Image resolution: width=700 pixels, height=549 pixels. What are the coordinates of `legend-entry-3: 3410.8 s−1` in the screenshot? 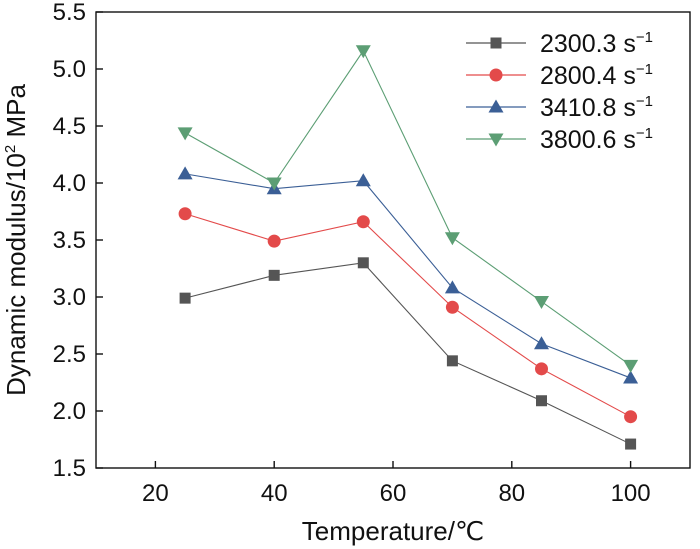 It's located at (559, 107).